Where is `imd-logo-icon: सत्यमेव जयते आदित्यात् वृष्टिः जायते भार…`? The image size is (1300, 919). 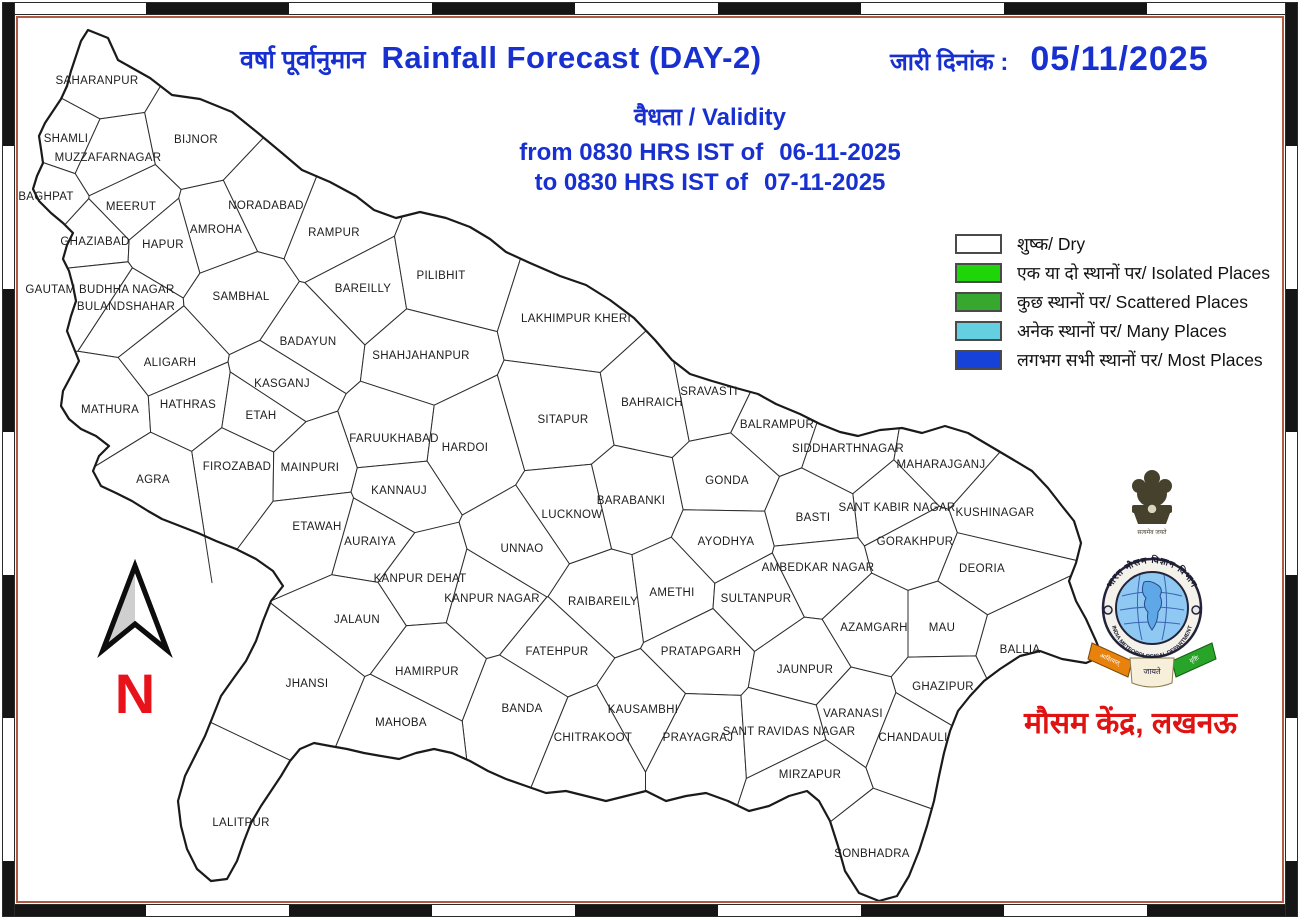
imd-logo-icon: सत्यमेव जयते आदित्यात् वृष्टिः जायते भार… is located at coordinates (1152, 579).